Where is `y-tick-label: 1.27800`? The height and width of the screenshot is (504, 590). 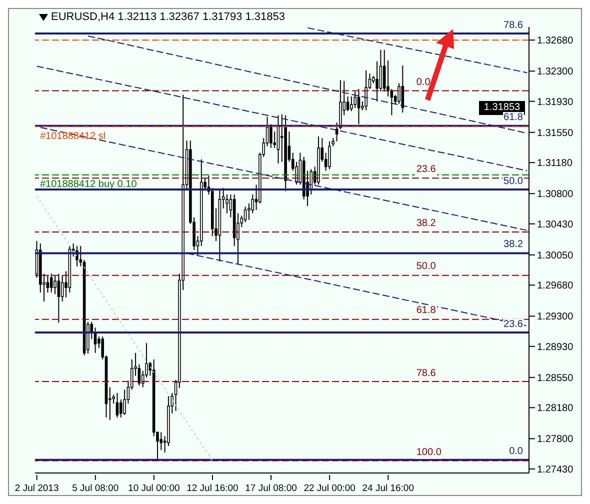 y-tick-label: 1.27800 is located at coordinates (555, 440).